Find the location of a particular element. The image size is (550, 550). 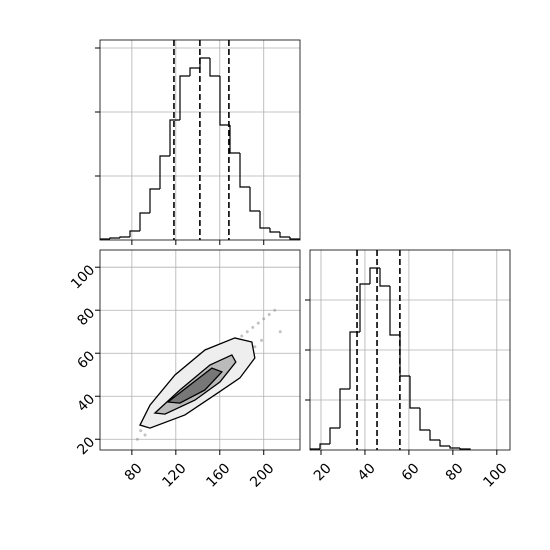

panel is located at coordinates (198, 142).